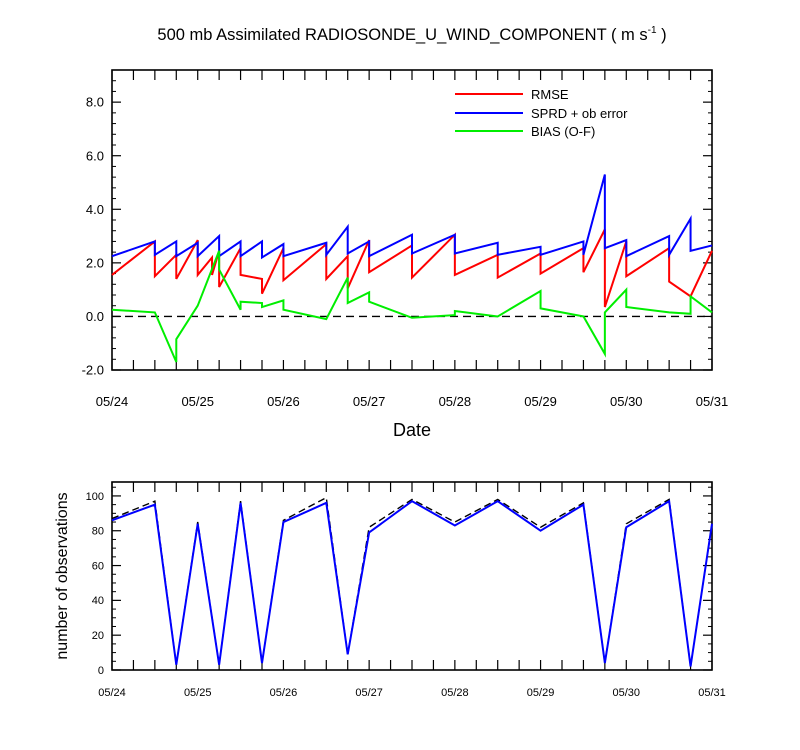 The height and width of the screenshot is (750, 800). Describe the element at coordinates (579, 113) in the screenshot. I see `legend-label-sprd: SPRD + ob error` at that location.